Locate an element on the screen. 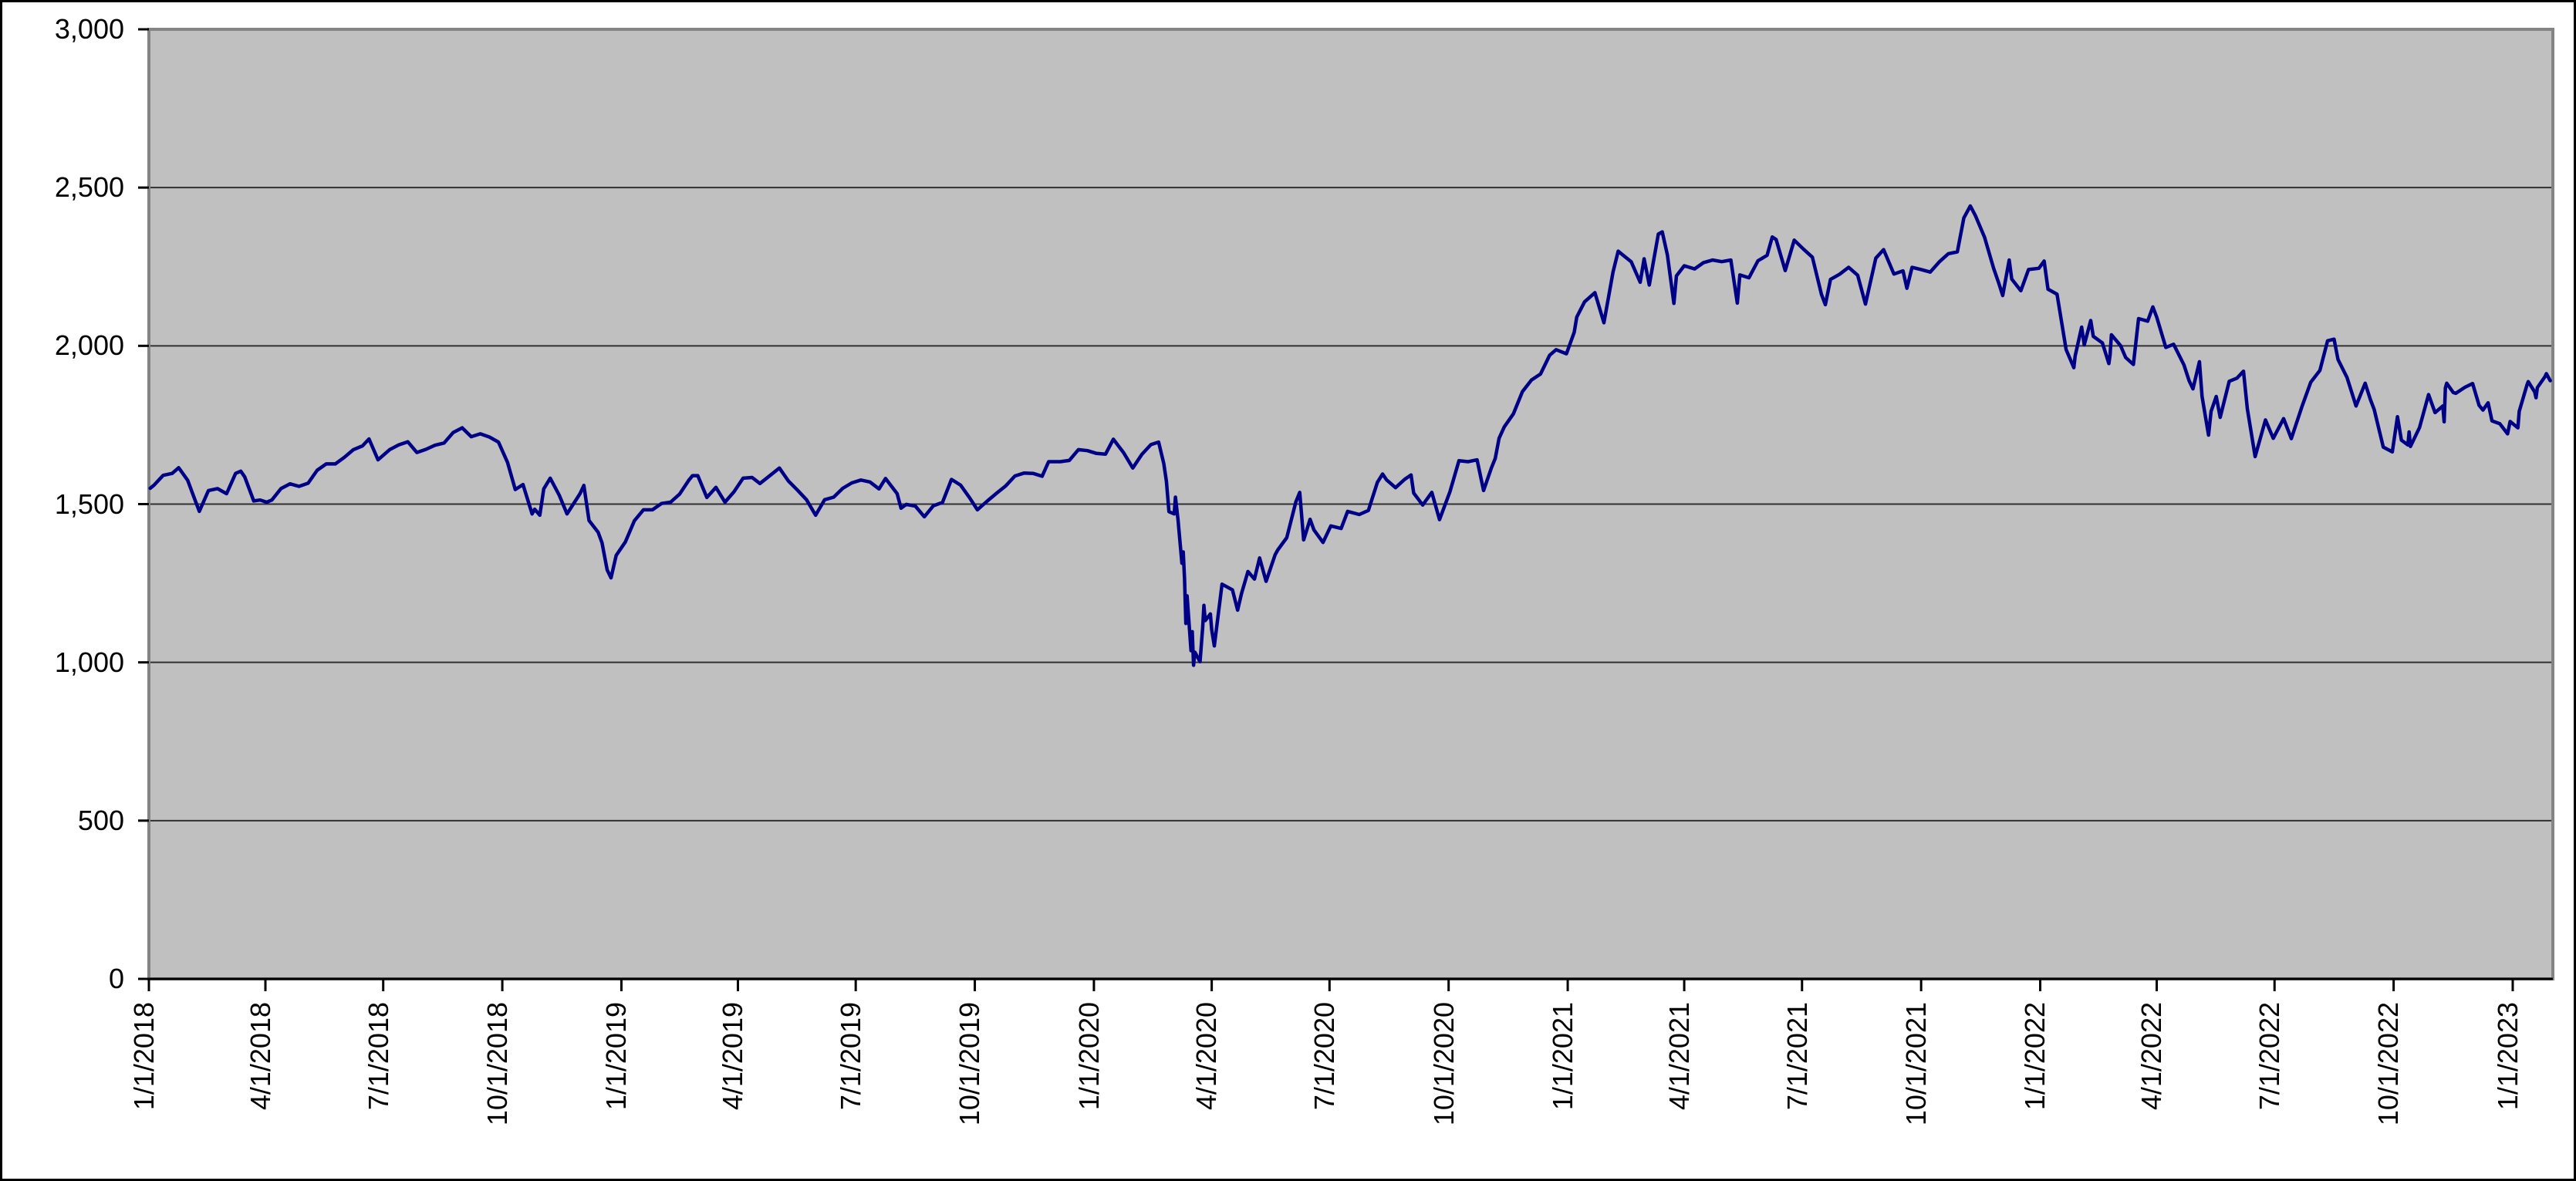  x-axis-tick-label: 10/1/2018 is located at coordinates (497, 1064).